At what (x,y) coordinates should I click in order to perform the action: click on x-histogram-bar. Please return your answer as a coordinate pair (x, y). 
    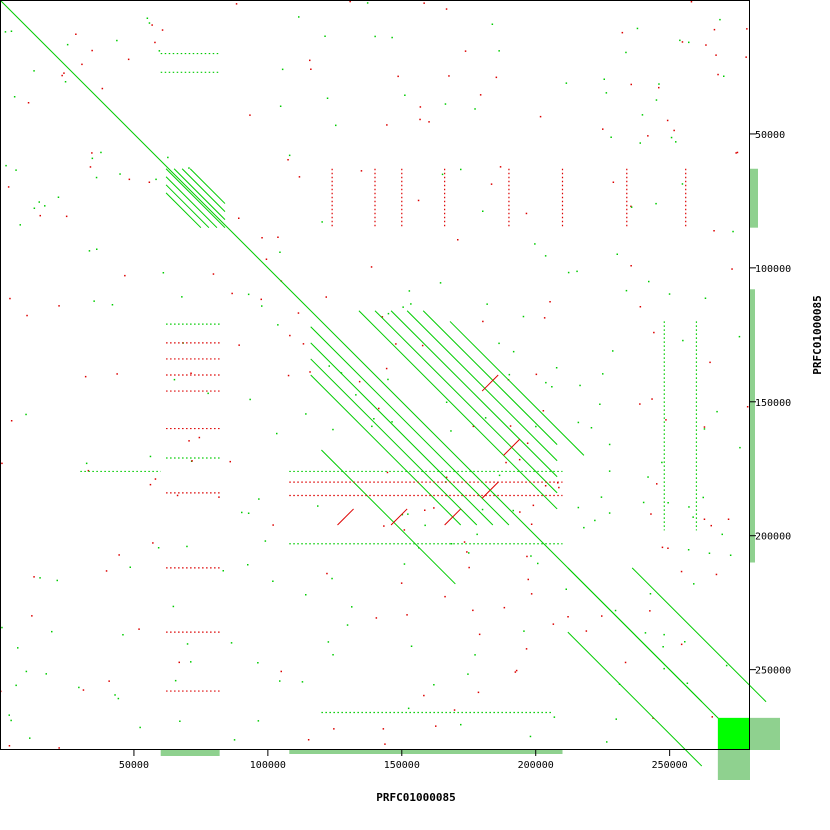
    Looking at the image, I should click on (190, 753).